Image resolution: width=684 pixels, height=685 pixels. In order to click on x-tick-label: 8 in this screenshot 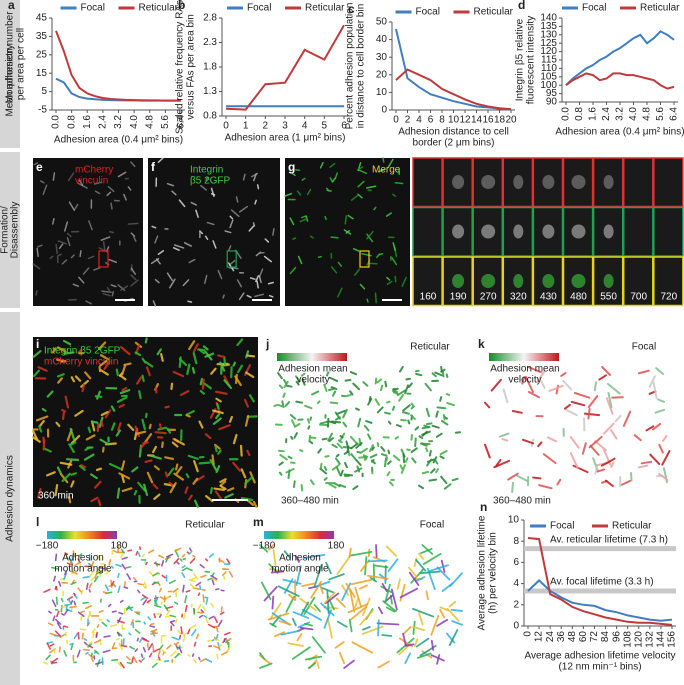, I will do `click(442, 120)`.